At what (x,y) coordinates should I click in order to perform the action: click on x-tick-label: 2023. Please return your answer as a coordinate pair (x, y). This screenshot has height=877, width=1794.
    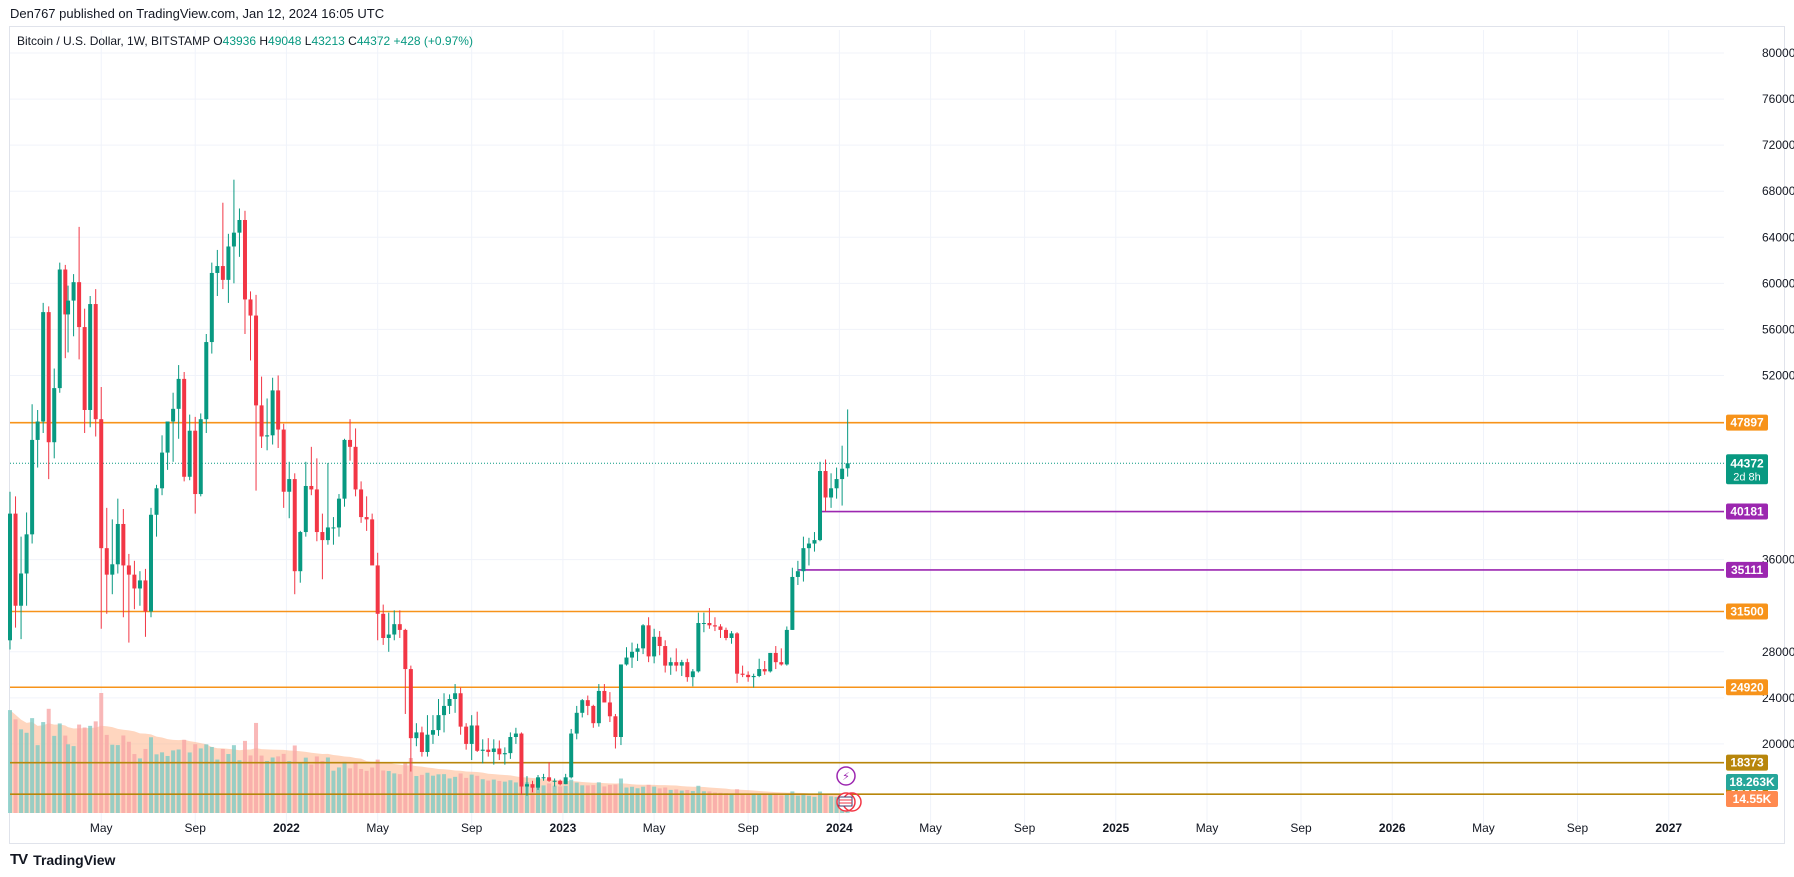
    Looking at the image, I should click on (563, 828).